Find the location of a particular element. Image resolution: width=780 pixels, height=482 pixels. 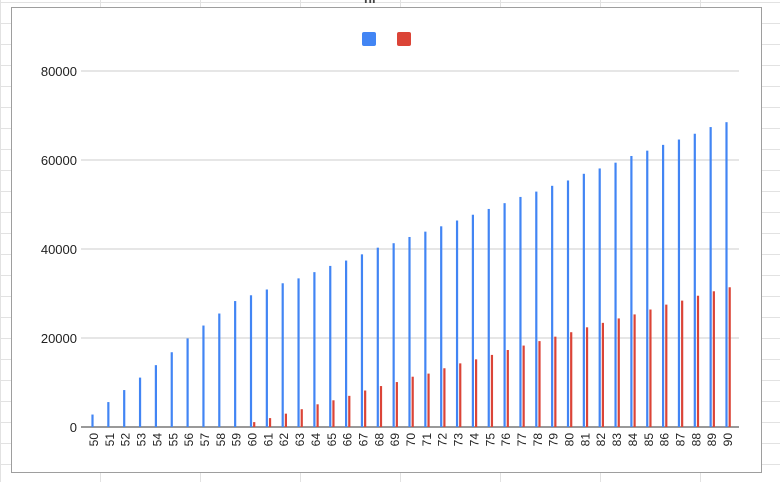

x-tick-label: 88 is located at coordinates (696, 440).